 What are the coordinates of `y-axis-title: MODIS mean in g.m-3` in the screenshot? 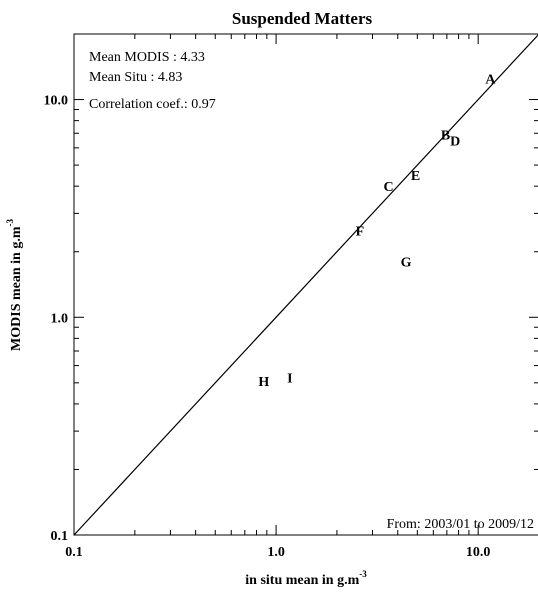 It's located at (14, 285).